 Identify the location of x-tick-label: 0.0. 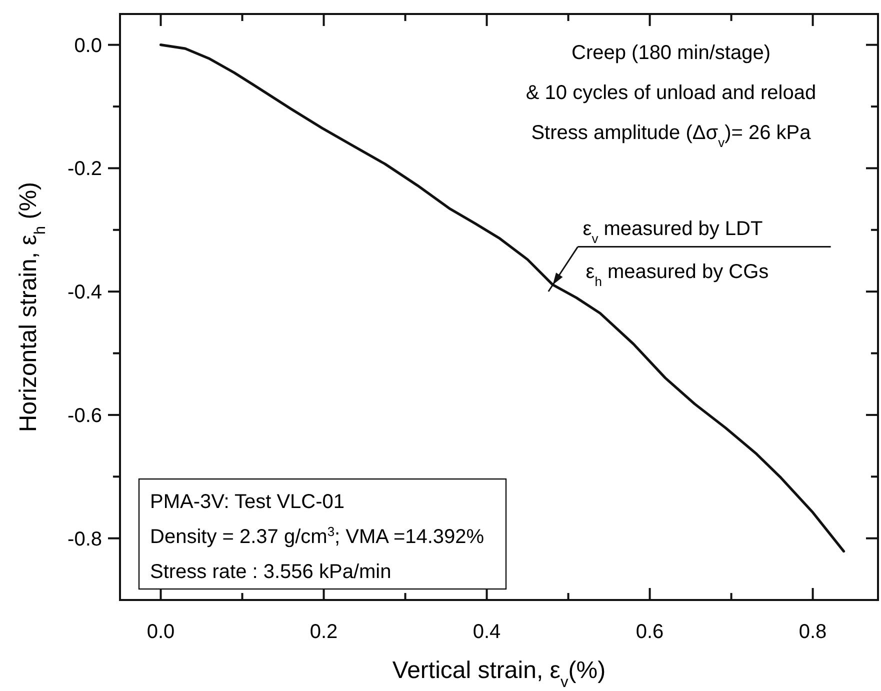
(160, 632).